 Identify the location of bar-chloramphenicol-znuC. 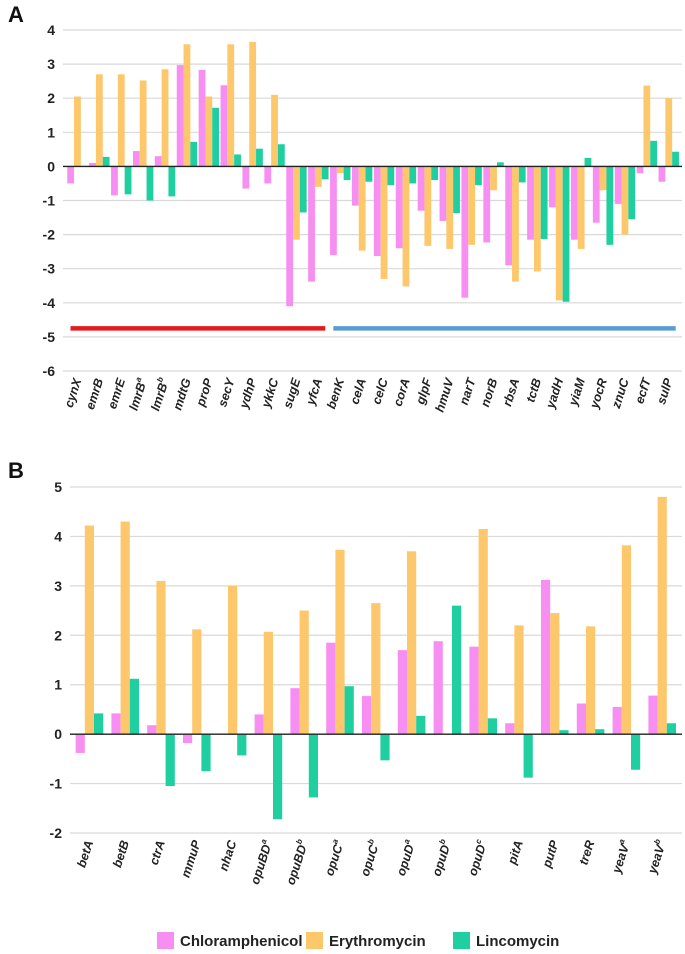
(618, 185).